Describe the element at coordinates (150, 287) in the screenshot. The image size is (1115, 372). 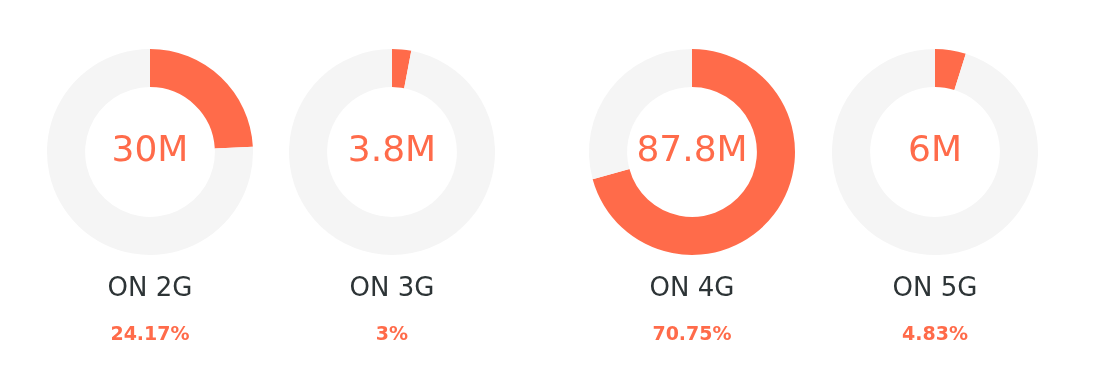
I see `text: ON 2G` at that location.